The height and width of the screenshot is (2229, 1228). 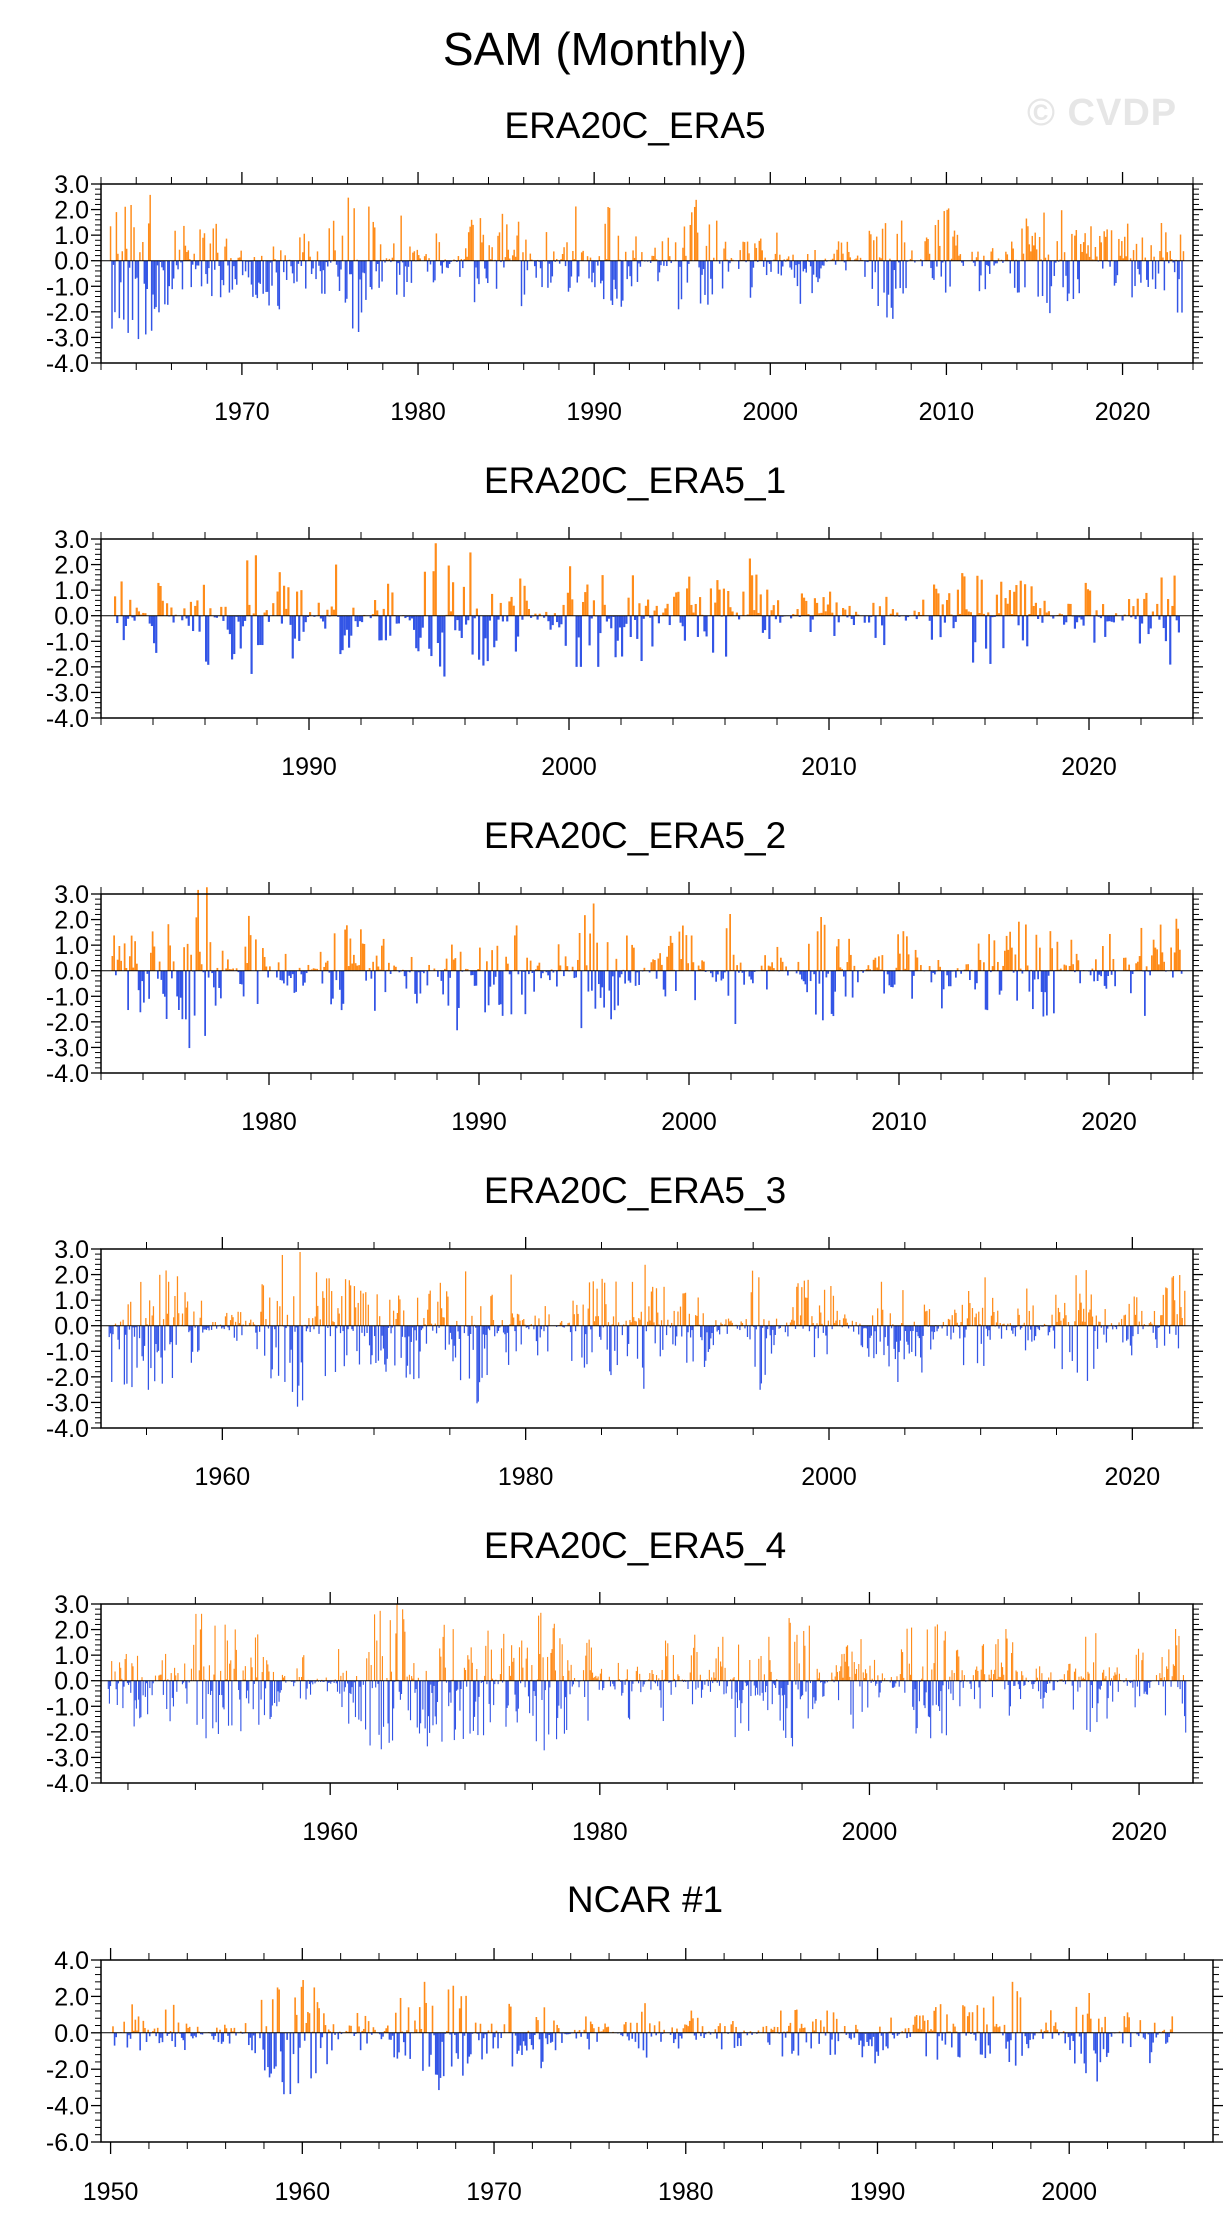 I want to click on y-tick-label: -1.0, so click(x=67, y=1707).